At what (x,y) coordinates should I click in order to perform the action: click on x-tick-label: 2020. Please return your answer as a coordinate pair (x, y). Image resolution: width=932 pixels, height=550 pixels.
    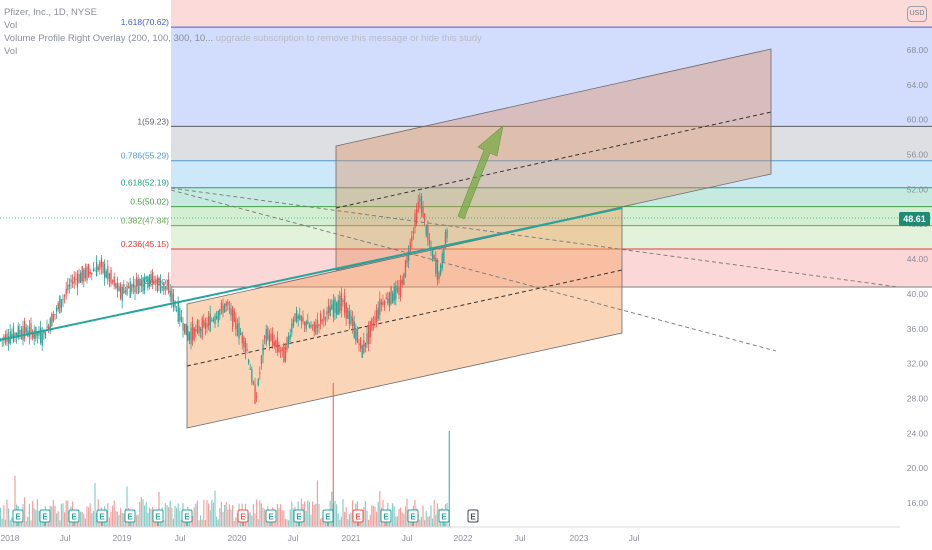
    Looking at the image, I should click on (237, 538).